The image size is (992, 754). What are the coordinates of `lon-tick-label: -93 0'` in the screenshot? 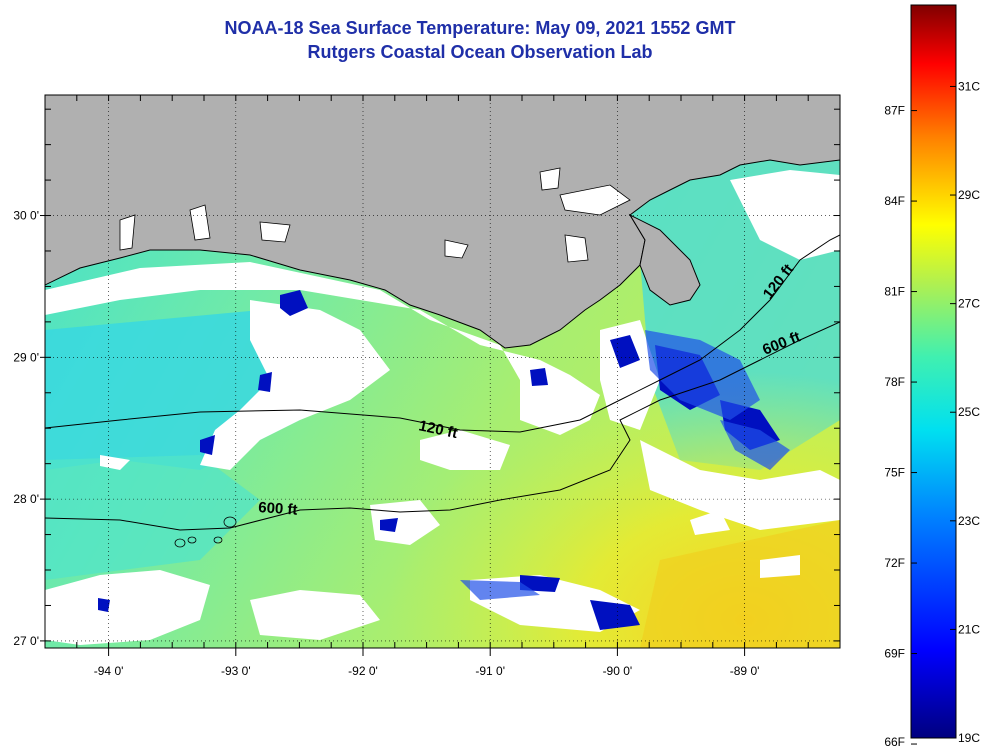 It's located at (236, 671).